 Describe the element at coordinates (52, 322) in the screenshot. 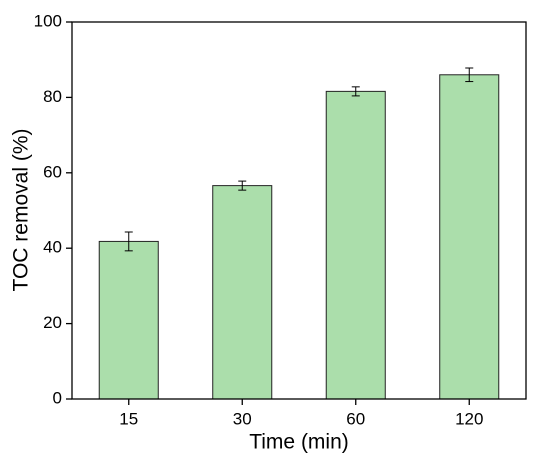

I see `y-tick-label: 20` at that location.